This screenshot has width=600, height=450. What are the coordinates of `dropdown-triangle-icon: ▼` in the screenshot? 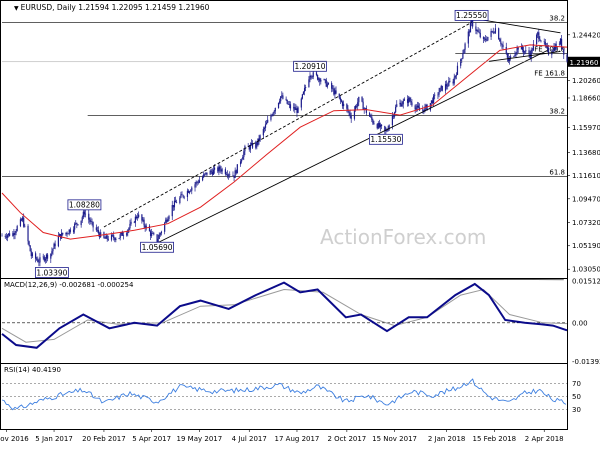 It's located at (16, 8).